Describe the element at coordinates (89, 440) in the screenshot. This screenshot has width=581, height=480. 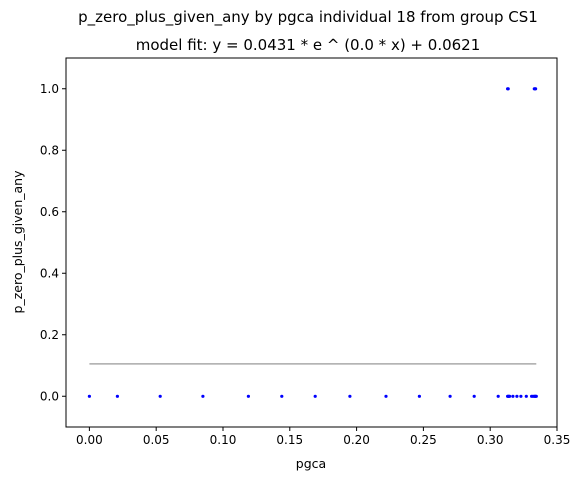
I see `x-tick-label: 0.00` at that location.